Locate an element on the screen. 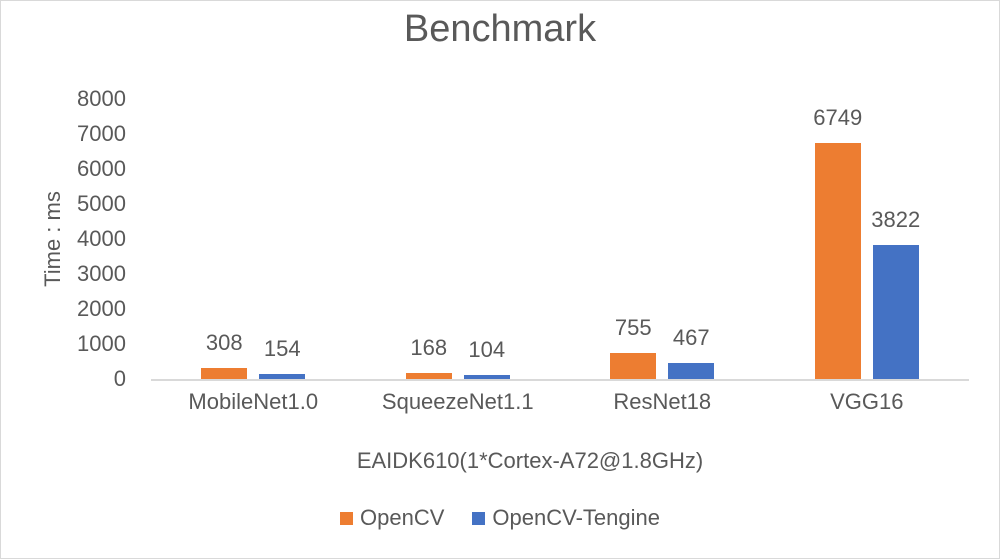  bar-OpenCV-Tengine-VGG16 is located at coordinates (895, 312).